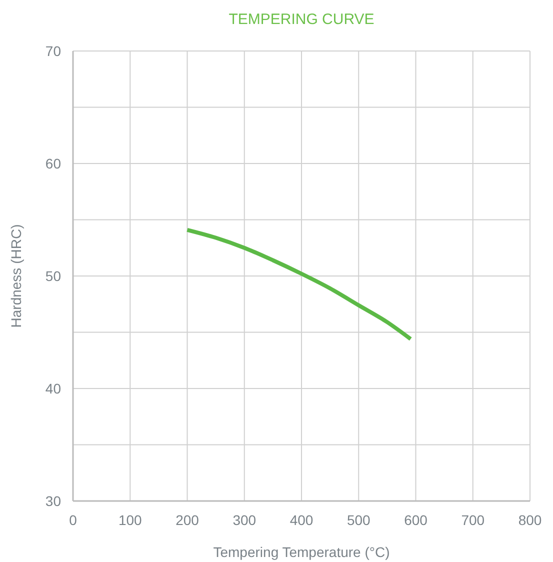 The image size is (553, 562). What do you see at coordinates (53, 164) in the screenshot?
I see `y-tick-label: 60` at bounding box center [53, 164].